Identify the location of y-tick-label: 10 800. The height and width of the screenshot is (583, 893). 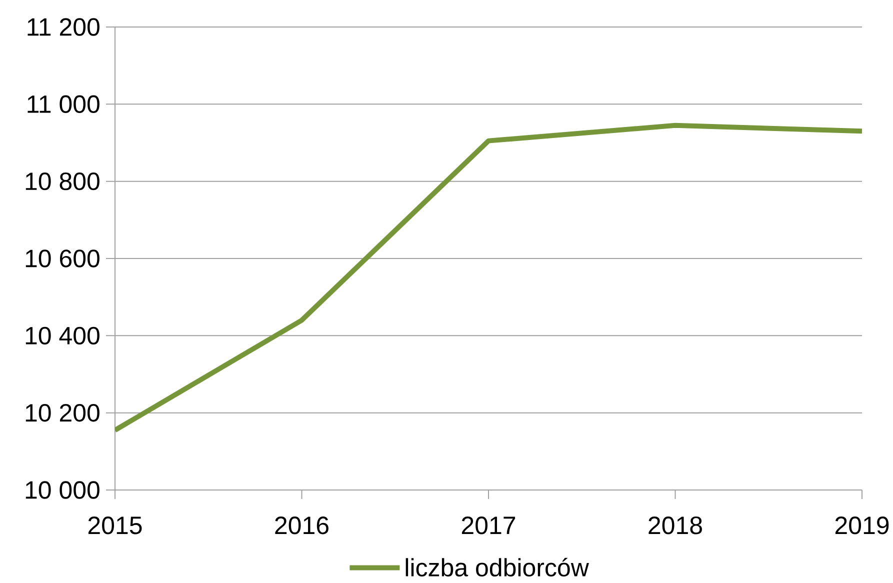
(63, 181).